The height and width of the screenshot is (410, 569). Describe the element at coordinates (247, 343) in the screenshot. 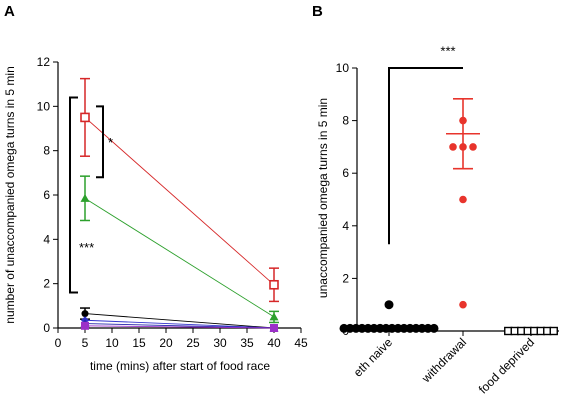

I see `a-x-tick-label: 35` at that location.